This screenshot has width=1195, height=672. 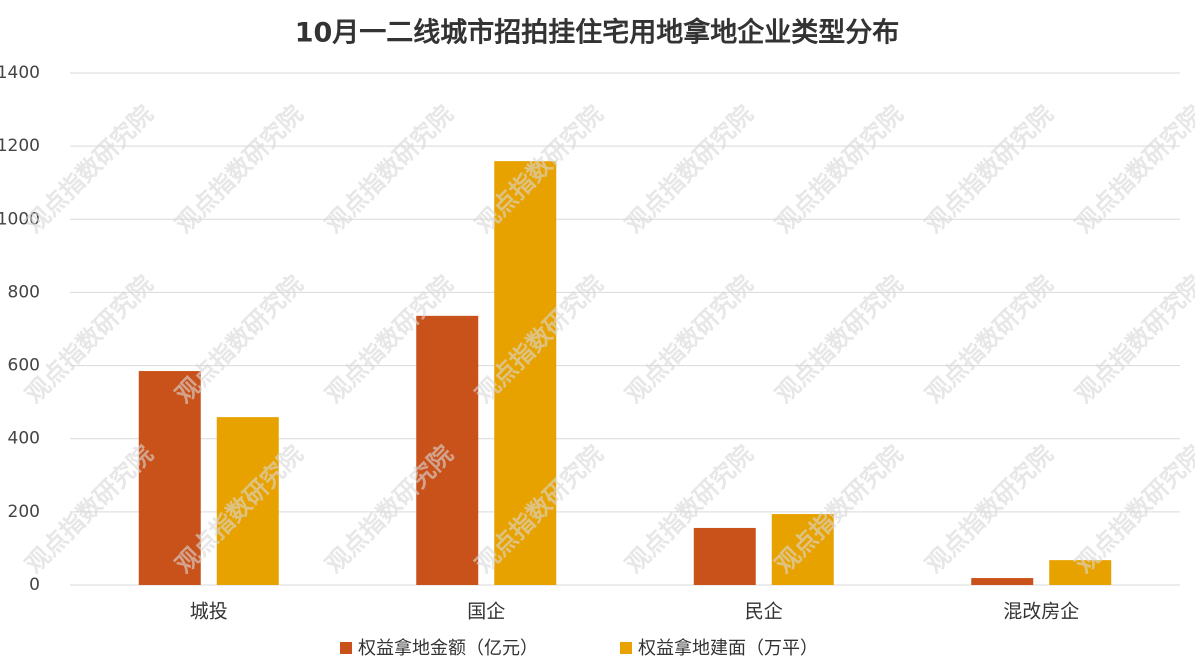 I want to click on y-tick-label: 1200, so click(x=20, y=146).